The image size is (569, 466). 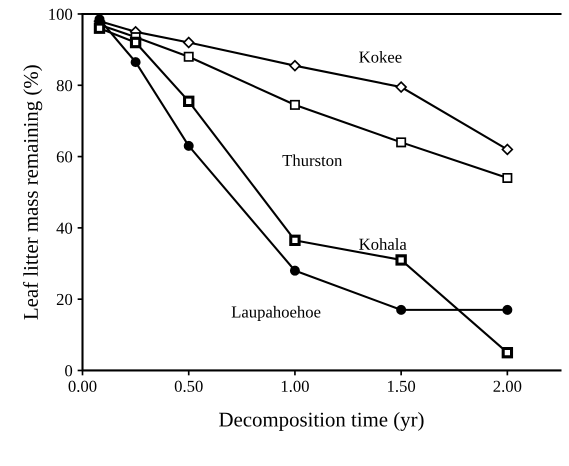 What do you see at coordinates (383, 244) in the screenshot?
I see `series-label: Kohala` at bounding box center [383, 244].